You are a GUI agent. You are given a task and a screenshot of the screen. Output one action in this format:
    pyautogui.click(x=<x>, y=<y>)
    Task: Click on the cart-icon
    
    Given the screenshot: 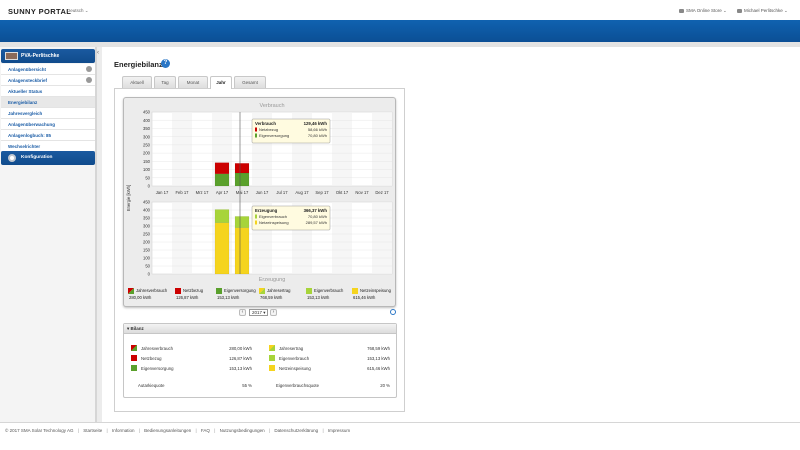 What is the action you would take?
    pyautogui.click(x=681, y=10)
    